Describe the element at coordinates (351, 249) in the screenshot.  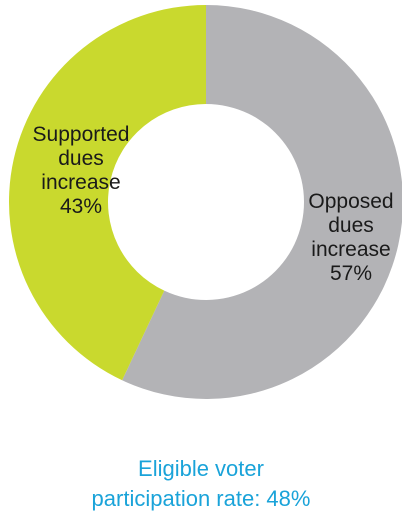
I see `slice-label-opposed-line-3: increase` at that location.